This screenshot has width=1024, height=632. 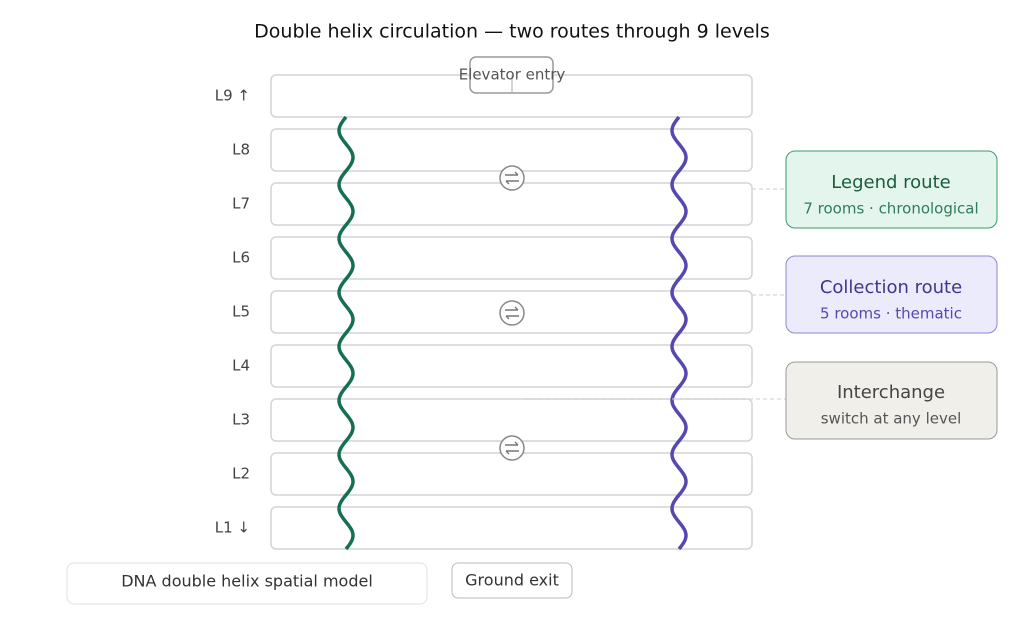 What do you see at coordinates (241, 204) in the screenshot?
I see `level-label: L7` at bounding box center [241, 204].